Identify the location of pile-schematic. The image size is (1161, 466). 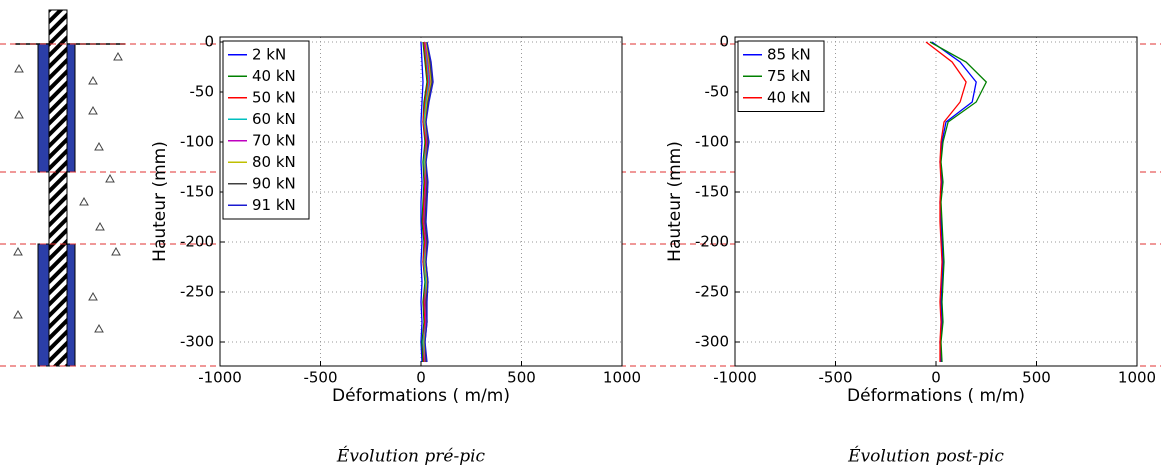
(69, 188).